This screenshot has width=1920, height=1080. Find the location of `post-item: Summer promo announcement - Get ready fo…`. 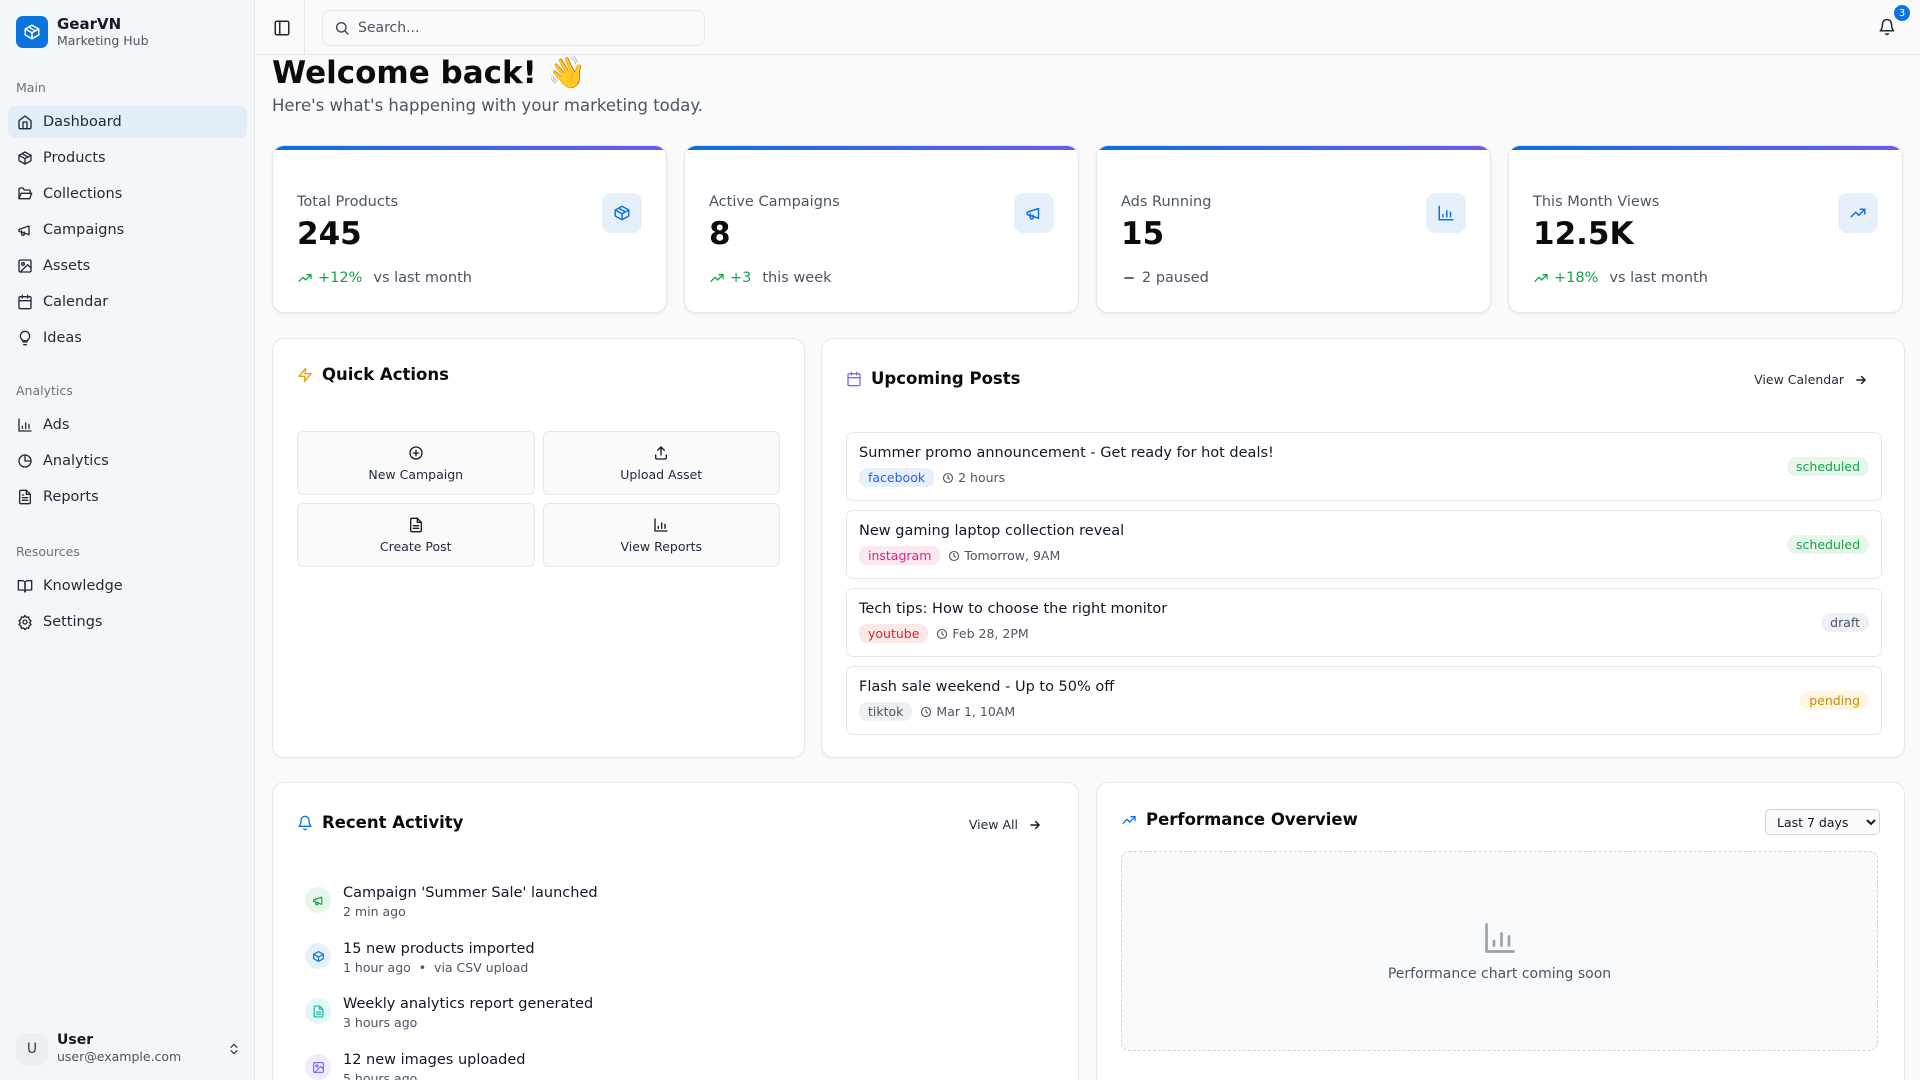

post-item: Summer promo announcement - Get ready fo… is located at coordinates (1364, 466).